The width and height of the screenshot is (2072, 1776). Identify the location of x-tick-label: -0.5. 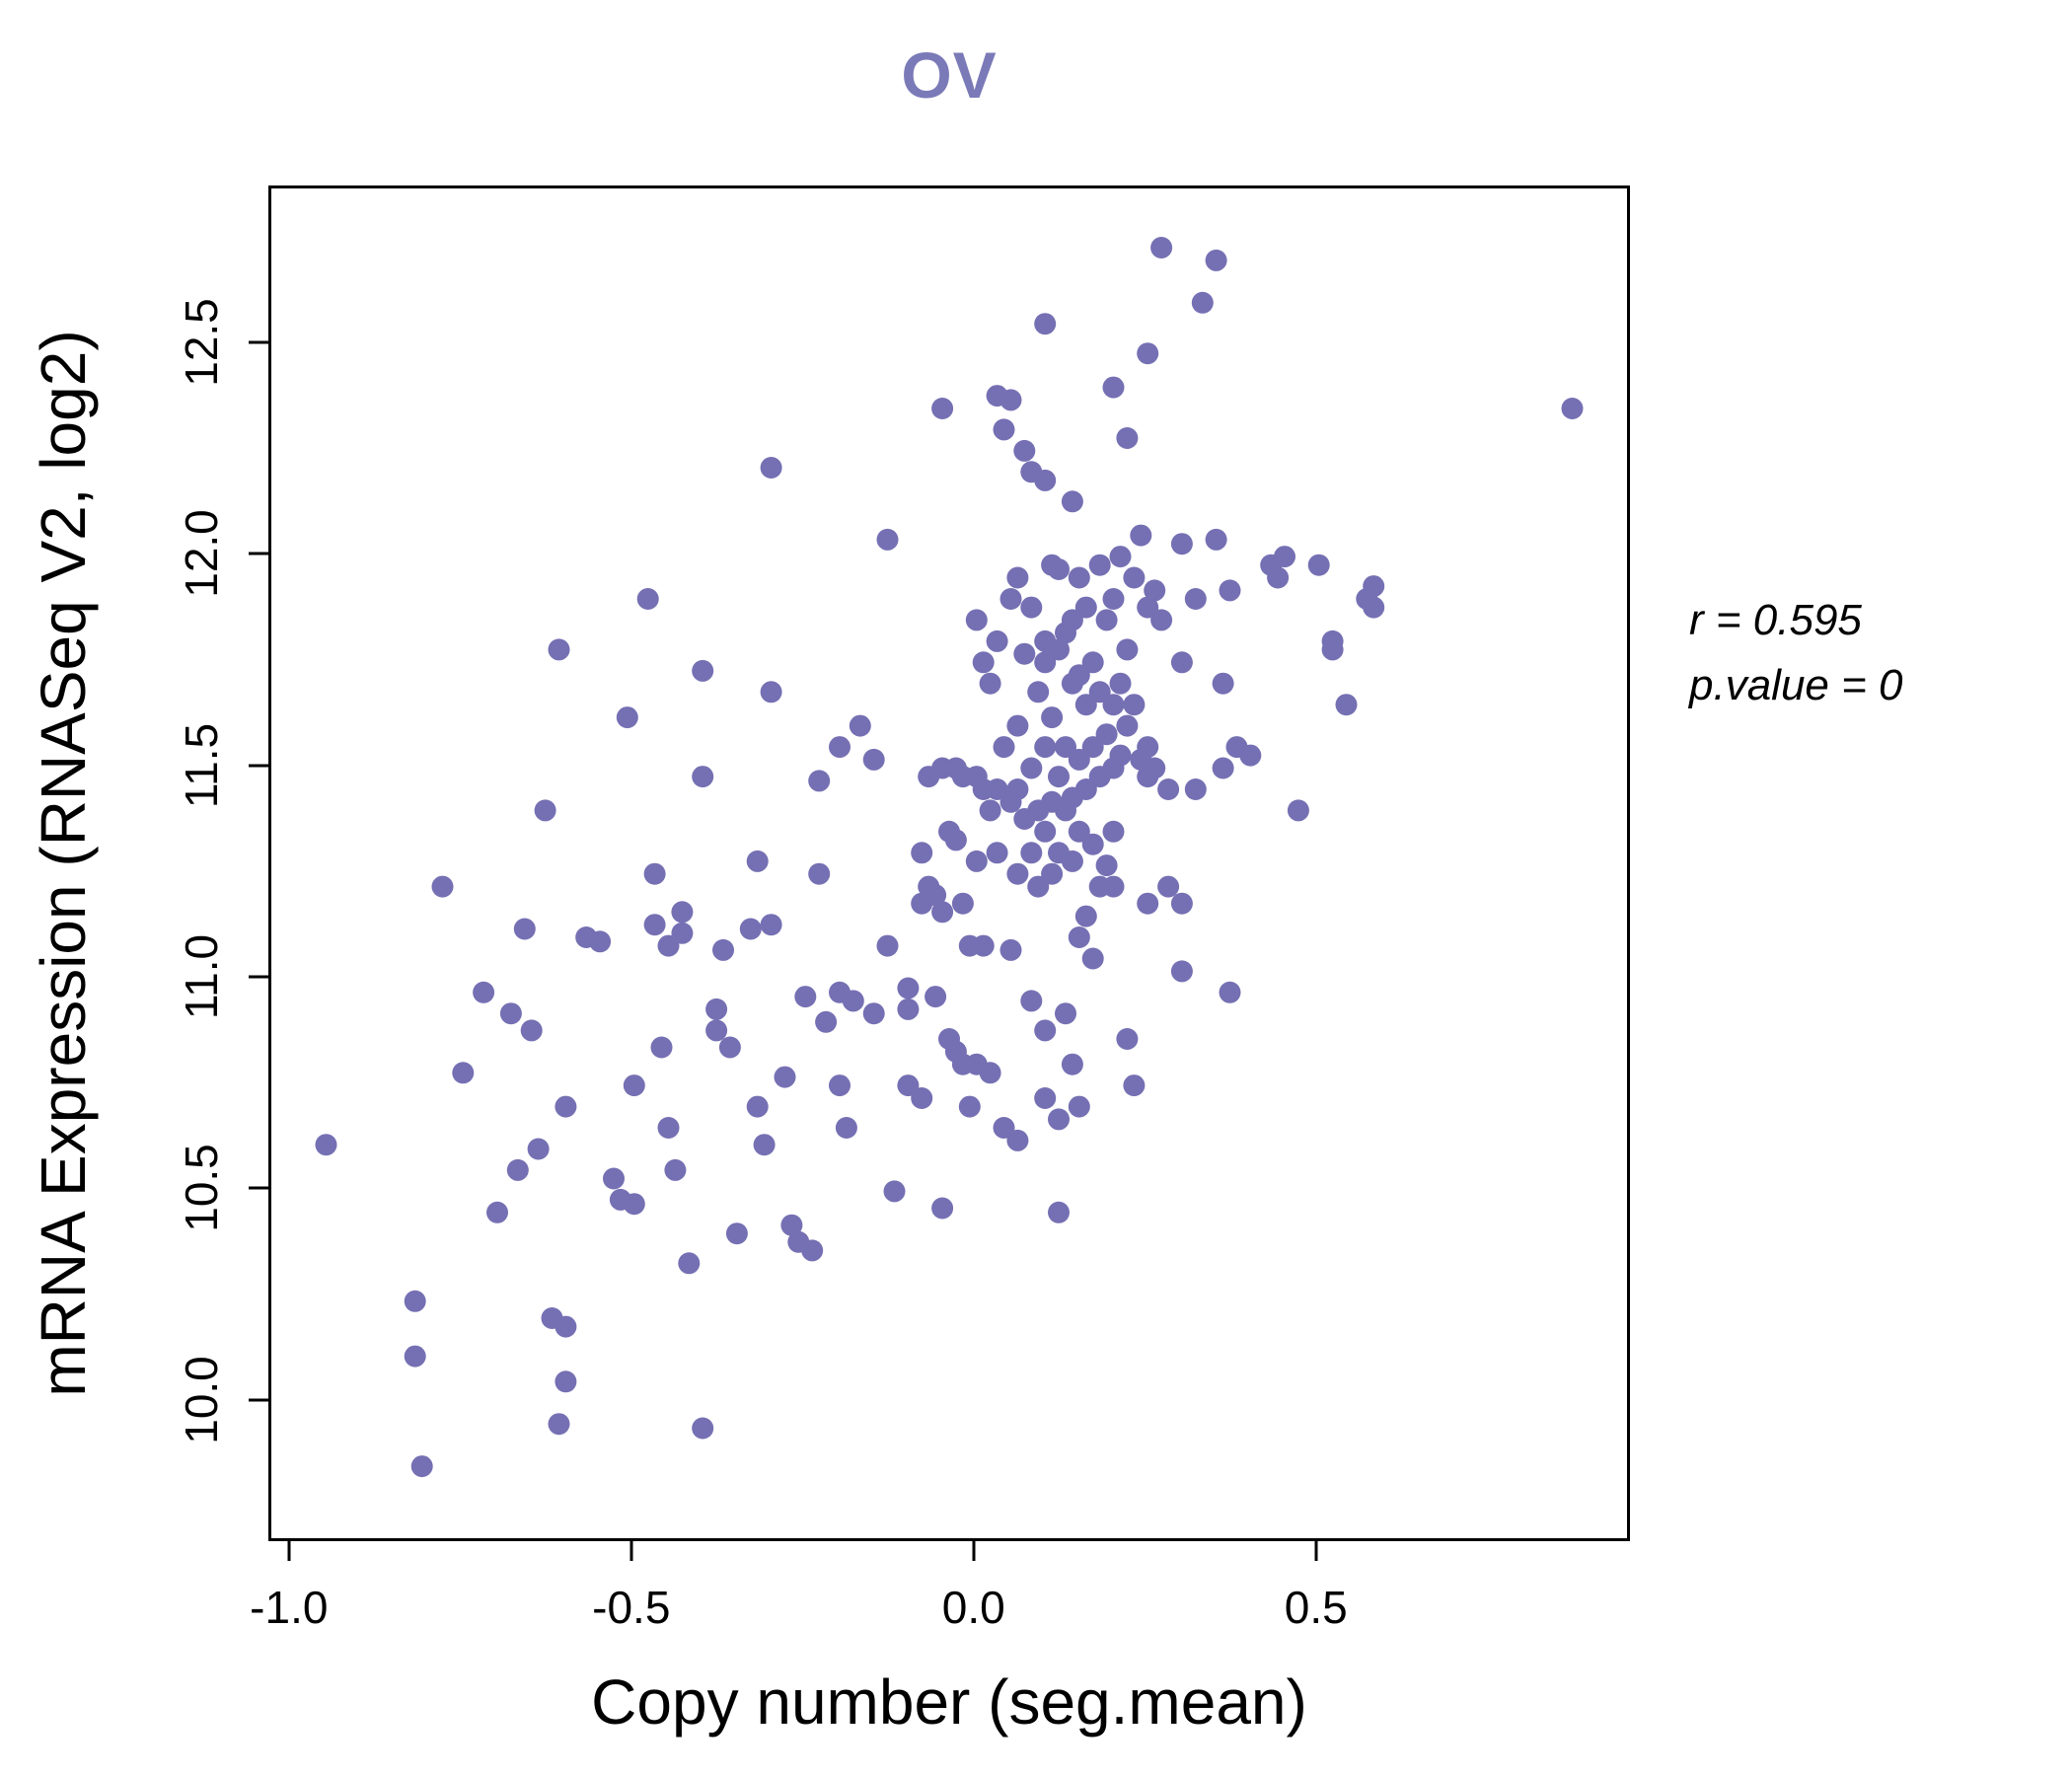
(632, 1608).